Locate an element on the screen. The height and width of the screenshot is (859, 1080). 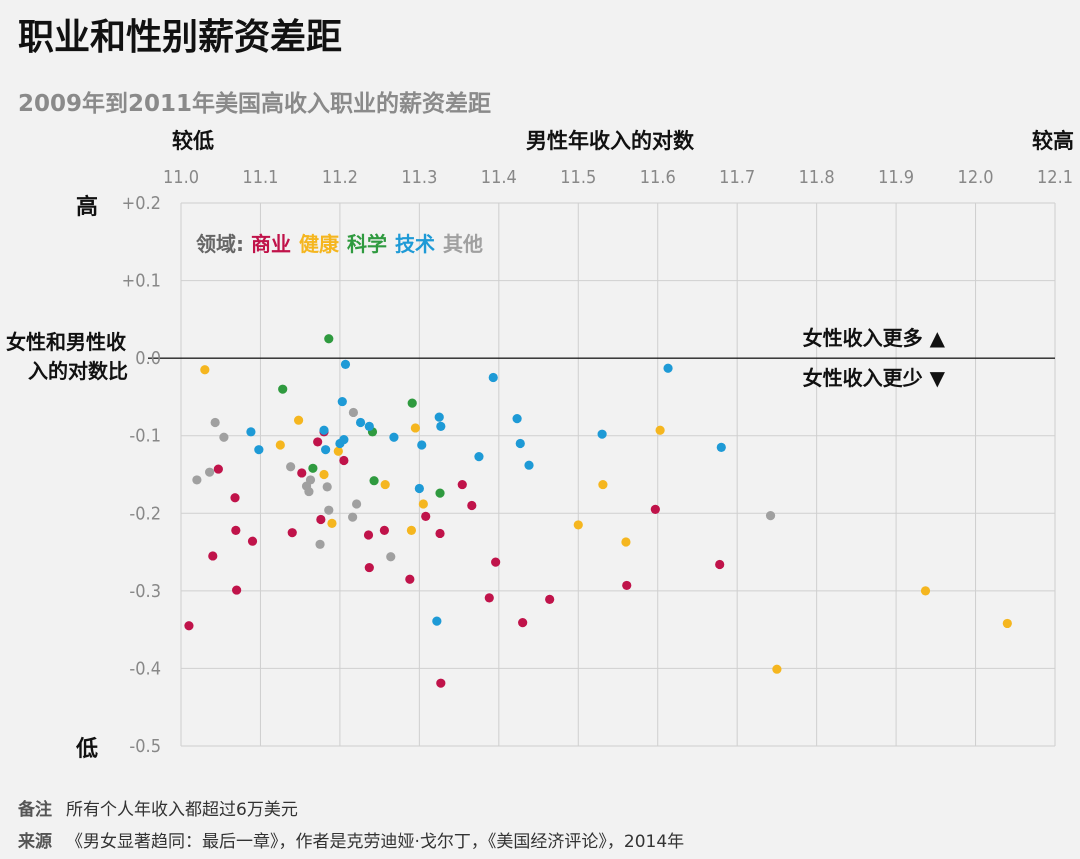
x-tick-label: 11.1 is located at coordinates (260, 177).